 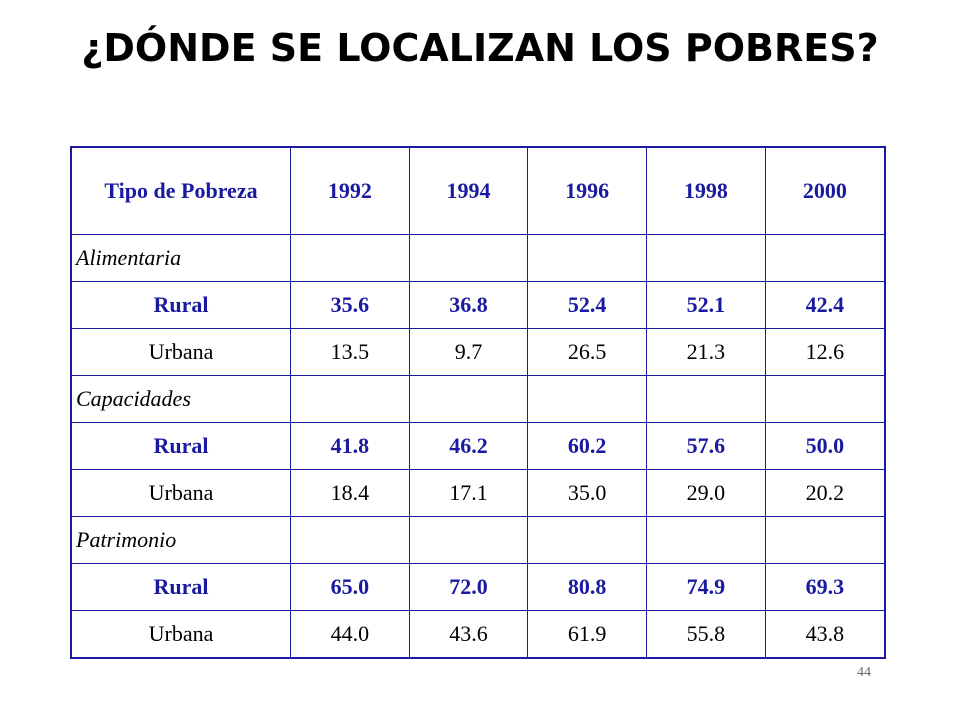 I want to click on value-cell: 43.6, so click(x=468, y=634).